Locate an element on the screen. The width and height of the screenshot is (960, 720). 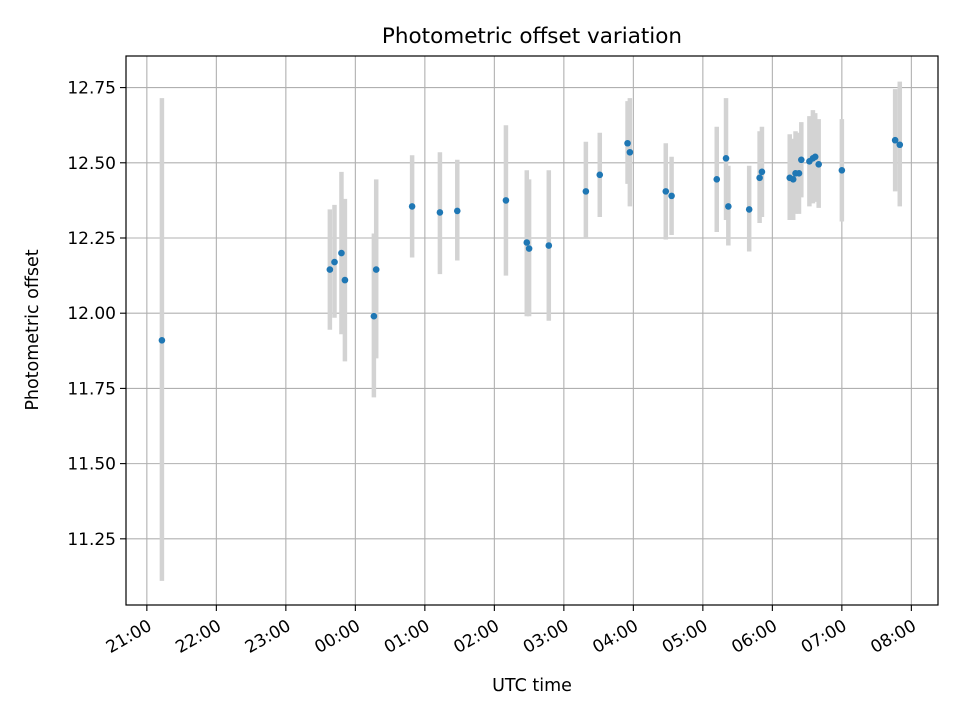
y-tick-label: 11.75 is located at coordinates (91, 389).